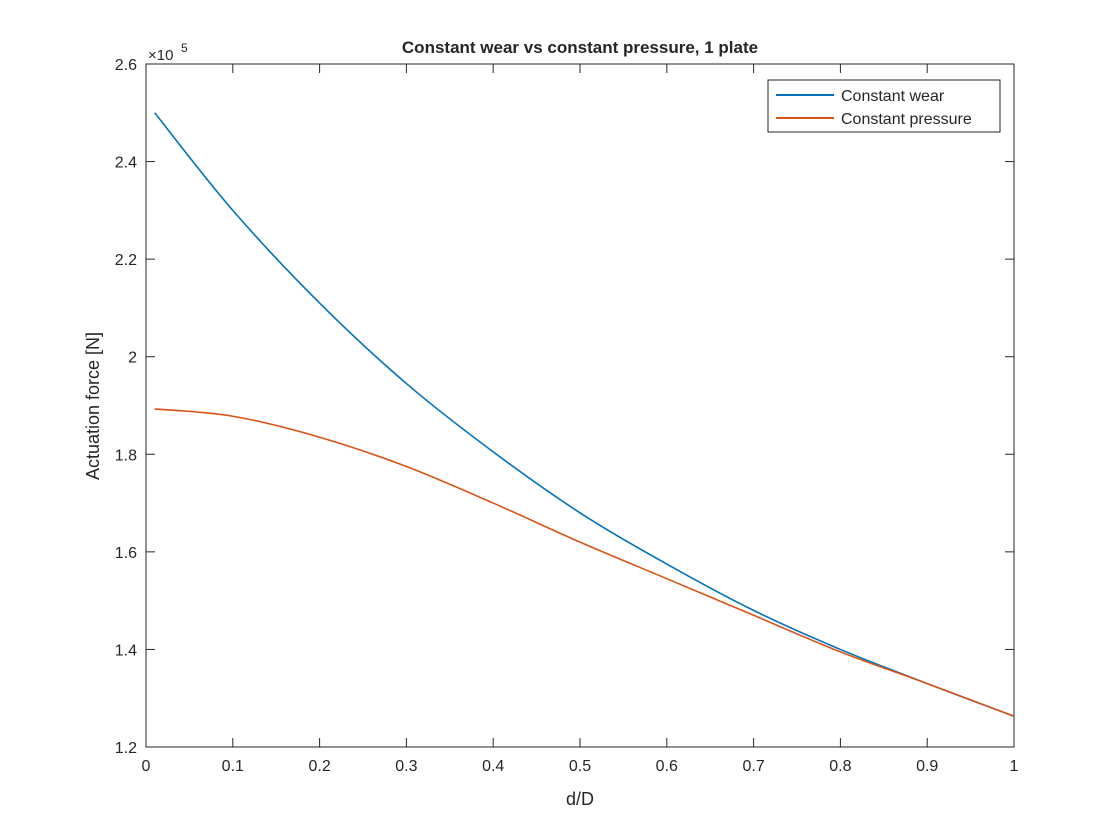 The height and width of the screenshot is (840, 1120). Describe the element at coordinates (906, 119) in the screenshot. I see `legend-label-constant-pressure: Constant pressure` at that location.